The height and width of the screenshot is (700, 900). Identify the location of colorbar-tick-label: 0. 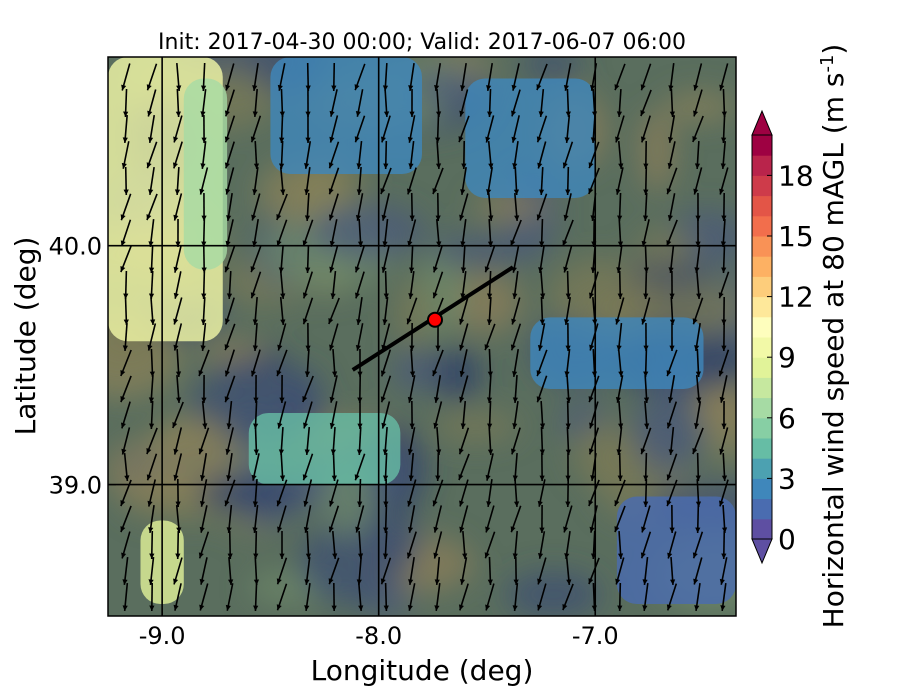
(787, 539).